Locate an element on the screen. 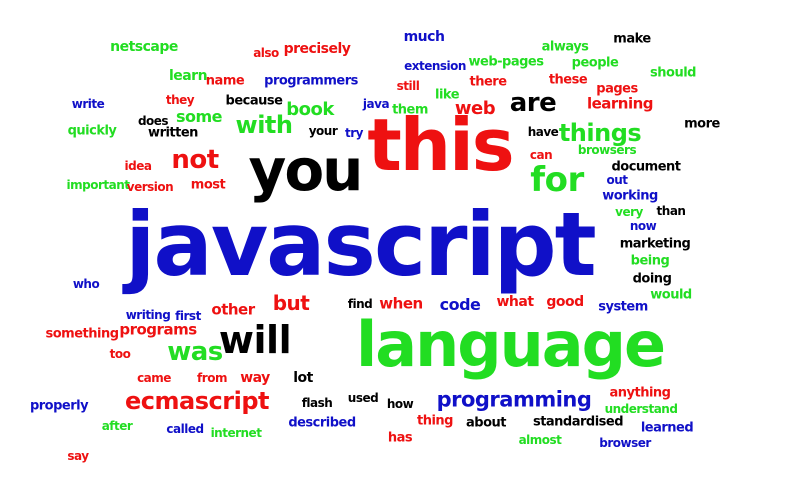 The width and height of the screenshot is (800, 500). word-always: always is located at coordinates (565, 47).